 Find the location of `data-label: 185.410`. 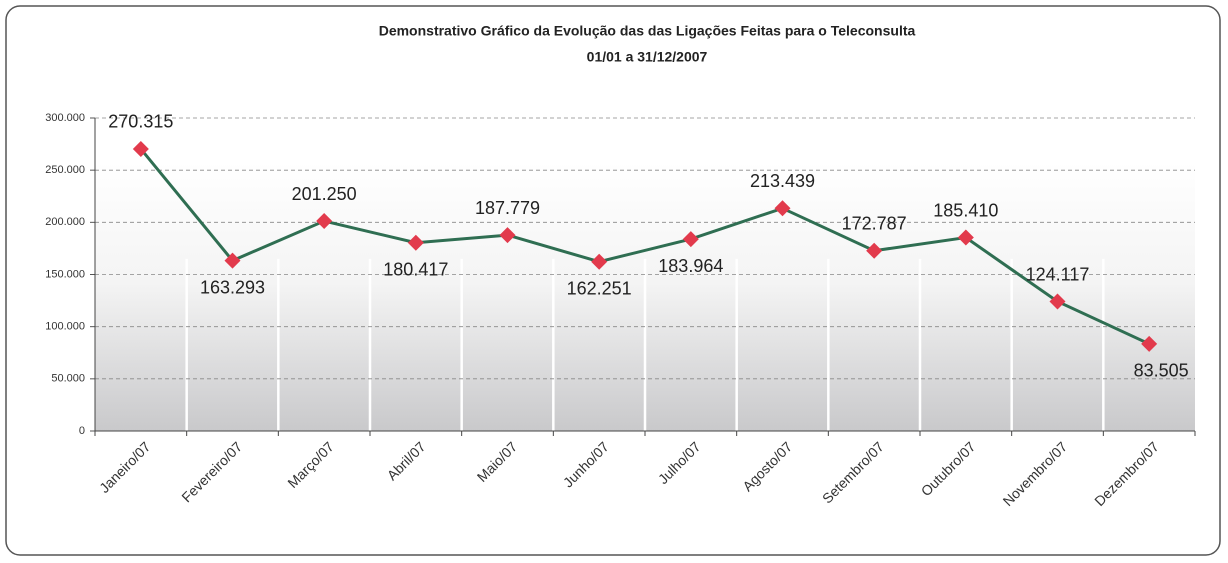

data-label: 185.410 is located at coordinates (965, 210).